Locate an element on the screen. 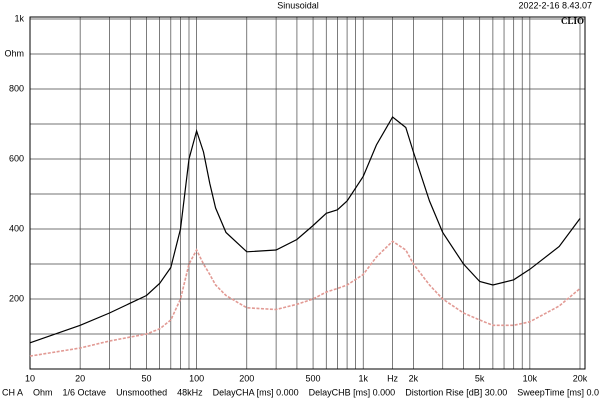  footer-item: Unsmoothed is located at coordinates (141, 392).